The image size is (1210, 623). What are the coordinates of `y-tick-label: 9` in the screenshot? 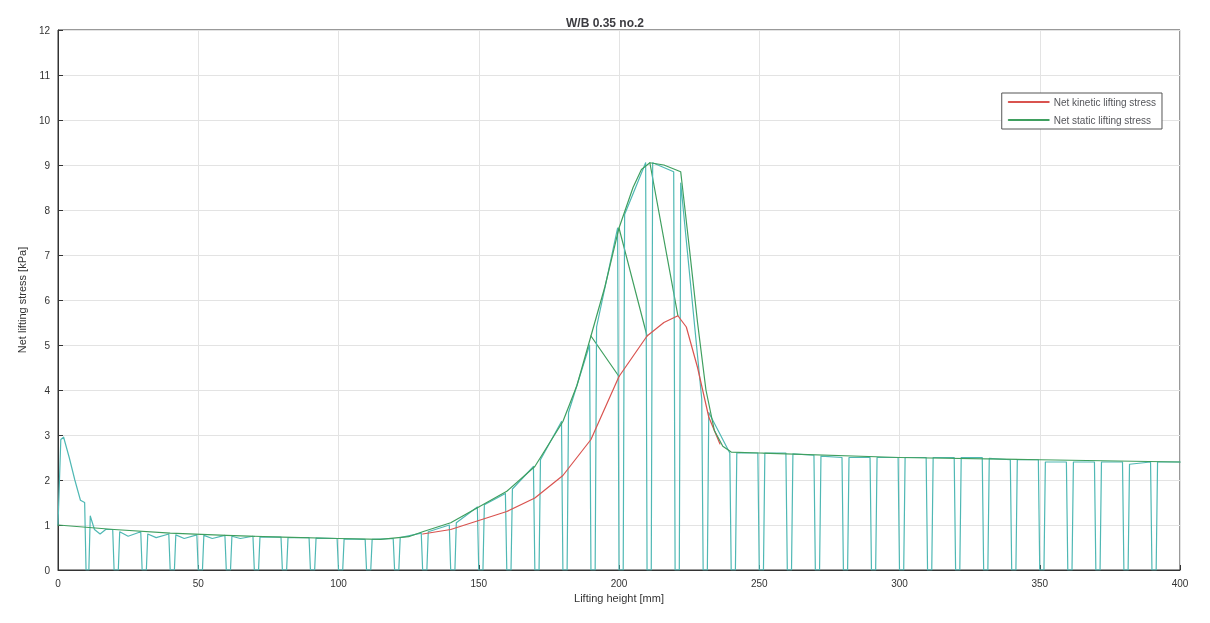 It's located at (47, 165).